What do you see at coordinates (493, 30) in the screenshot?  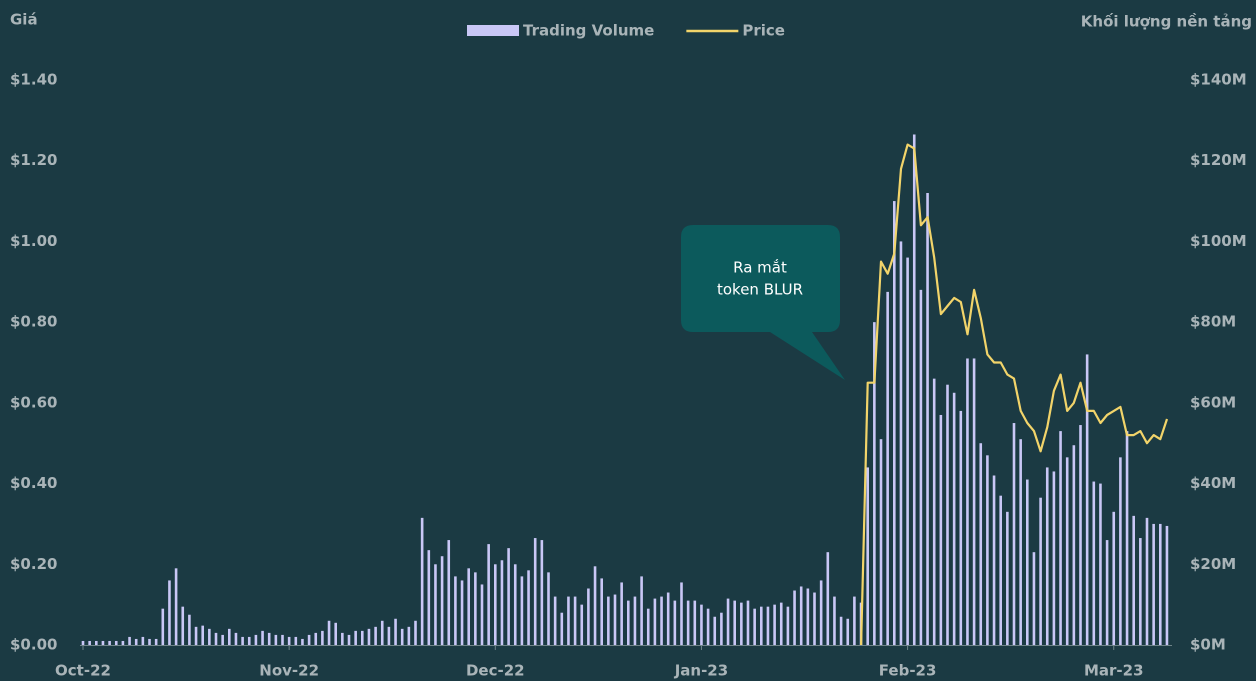 I see `legend-swatch` at bounding box center [493, 30].